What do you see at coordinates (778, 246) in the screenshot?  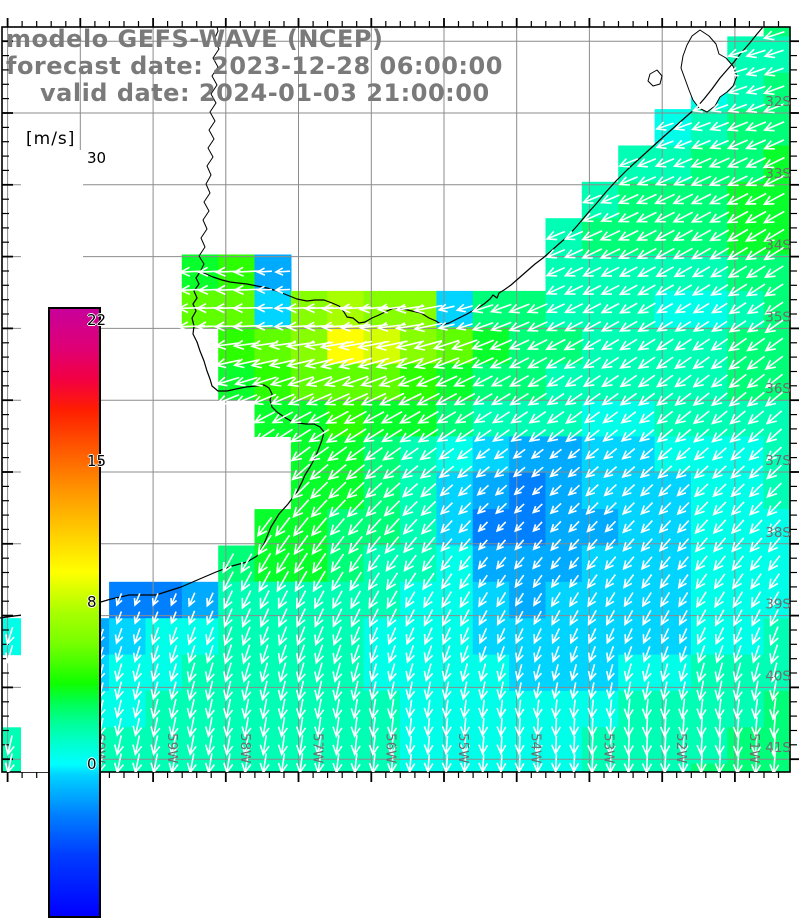 I see `lat-label: 34S` at bounding box center [778, 246].